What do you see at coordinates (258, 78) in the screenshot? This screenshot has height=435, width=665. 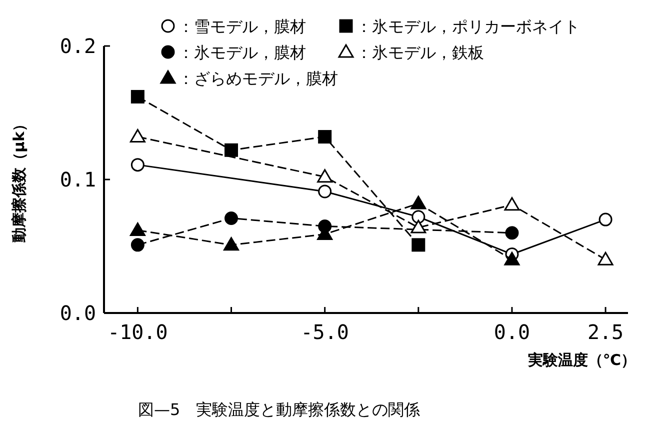 I see `legend-label: ：ざらめモデル，膜材` at bounding box center [258, 78].